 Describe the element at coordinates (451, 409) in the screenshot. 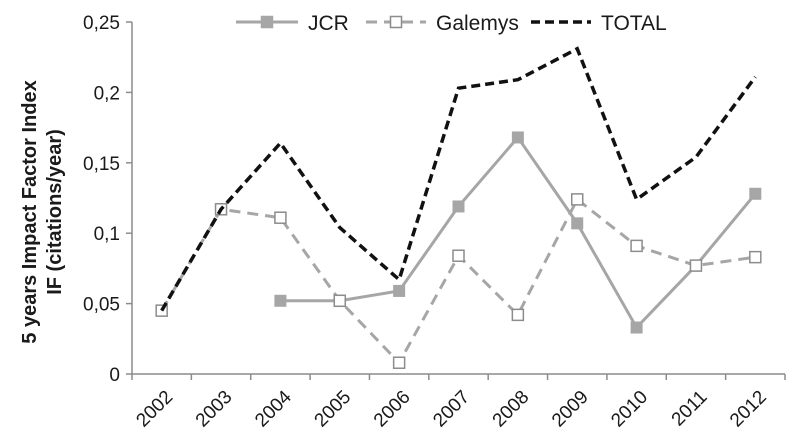

I see `x-tick-label: 2007` at that location.